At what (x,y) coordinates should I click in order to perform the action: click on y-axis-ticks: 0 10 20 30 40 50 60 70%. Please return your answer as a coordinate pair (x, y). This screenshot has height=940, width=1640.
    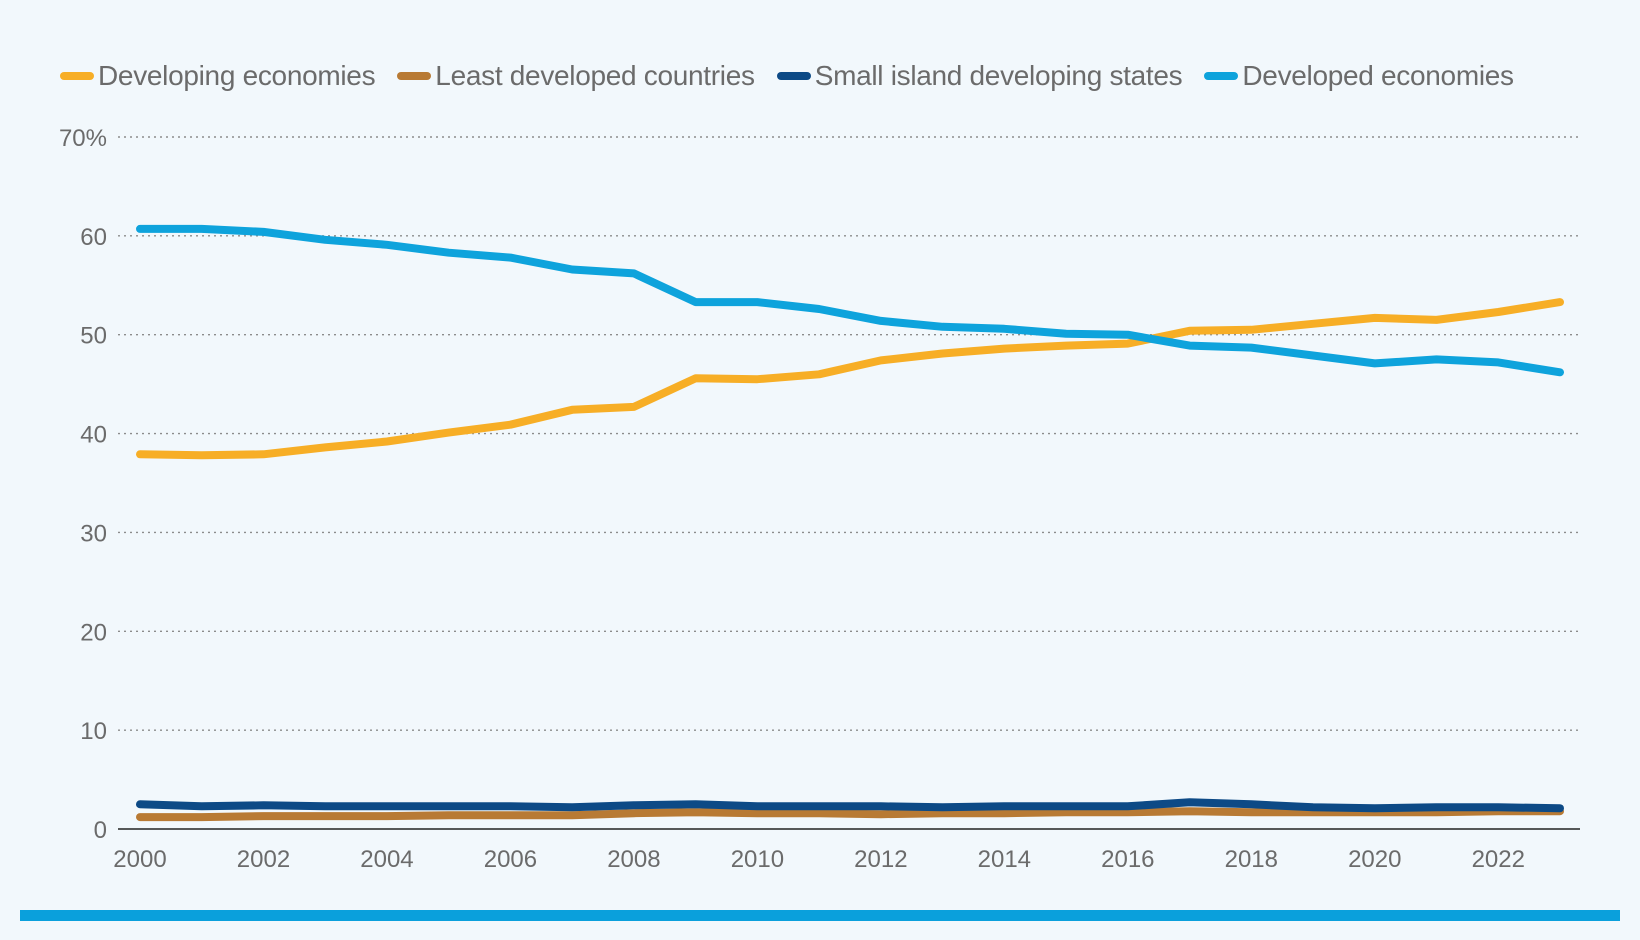
    Looking at the image, I should click on (83, 484).